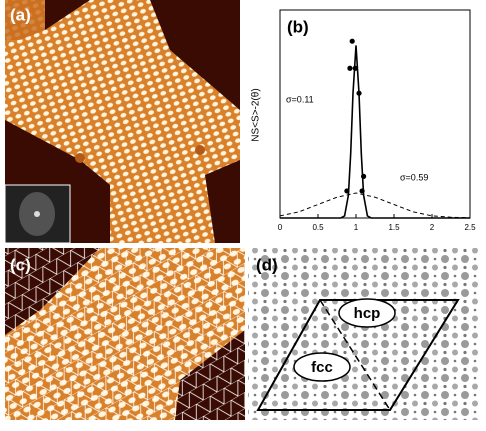 The width and height of the screenshot is (486, 431). I want to click on panel-label: (c), so click(20, 264).